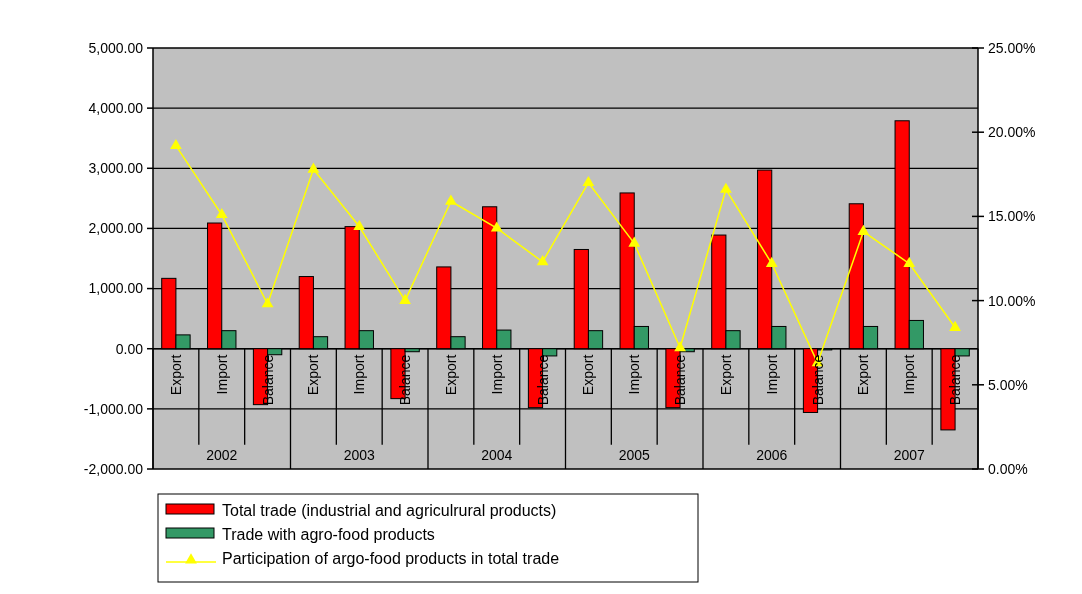 The image size is (1082, 594). I want to click on y-tick-label: -1,000.00, so click(113, 408).